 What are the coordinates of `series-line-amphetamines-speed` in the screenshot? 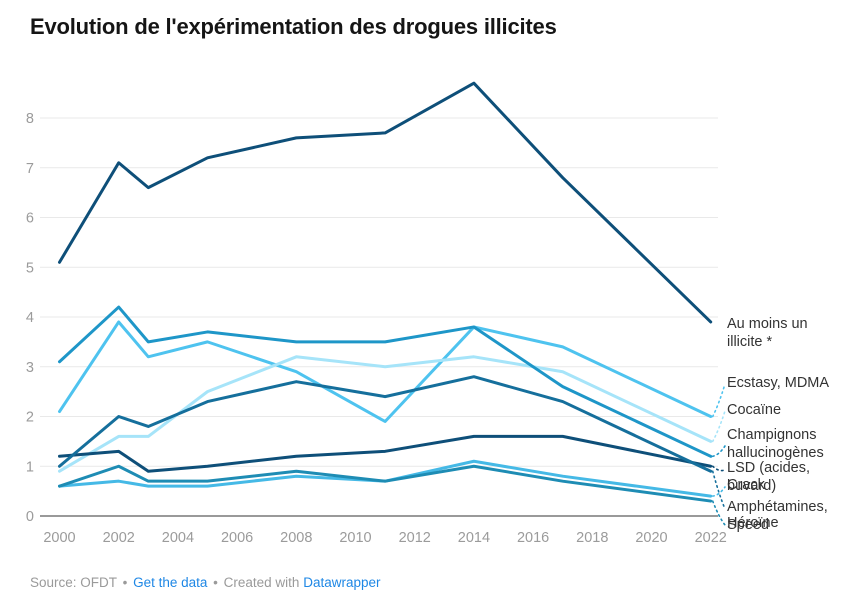 It's located at (385, 424).